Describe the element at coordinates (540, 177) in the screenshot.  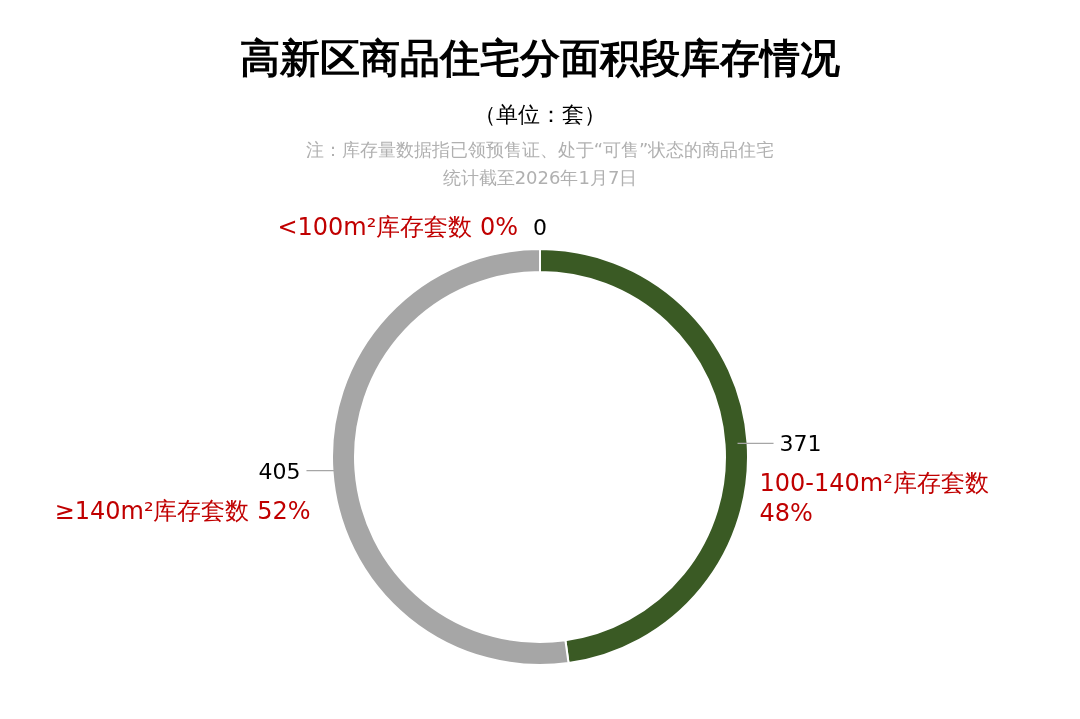
I see `text: 统计截至2026年1月7日` at that location.